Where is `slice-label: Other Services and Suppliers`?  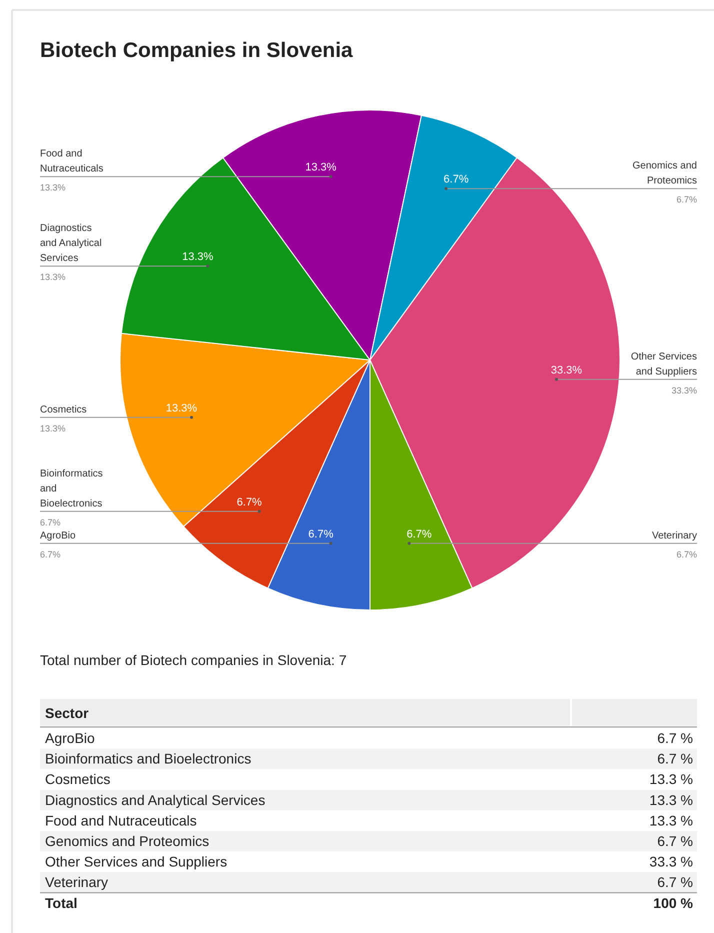 slice-label: Other Services and Suppliers is located at coordinates (663, 364).